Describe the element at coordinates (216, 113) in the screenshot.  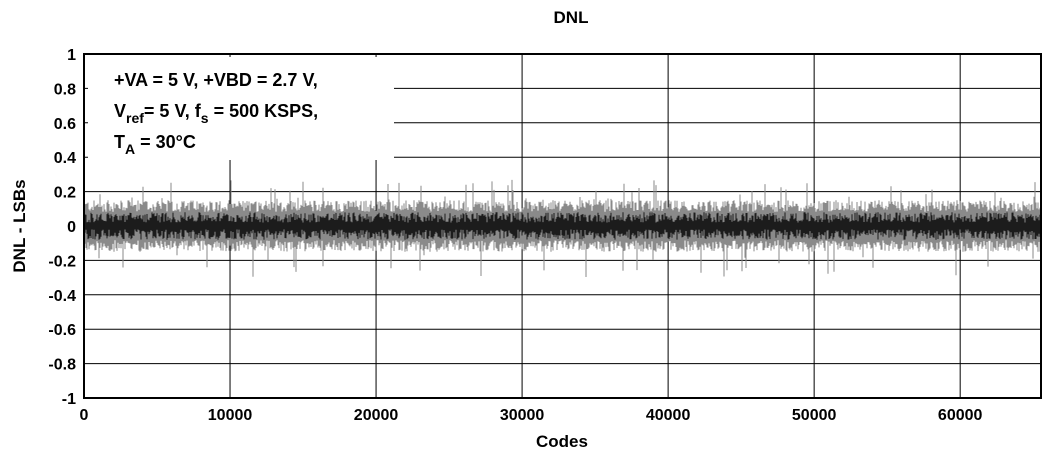
I see `annotation-line-2: Vref= 5 V, fs = 500 KSPS,` at that location.